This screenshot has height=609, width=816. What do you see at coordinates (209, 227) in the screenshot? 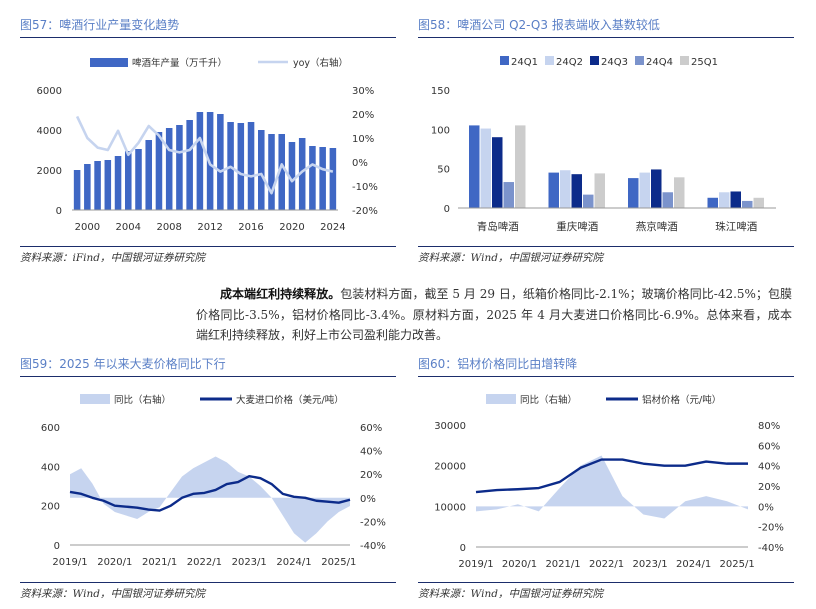
I see `x-tick-label: 2012` at bounding box center [209, 227].